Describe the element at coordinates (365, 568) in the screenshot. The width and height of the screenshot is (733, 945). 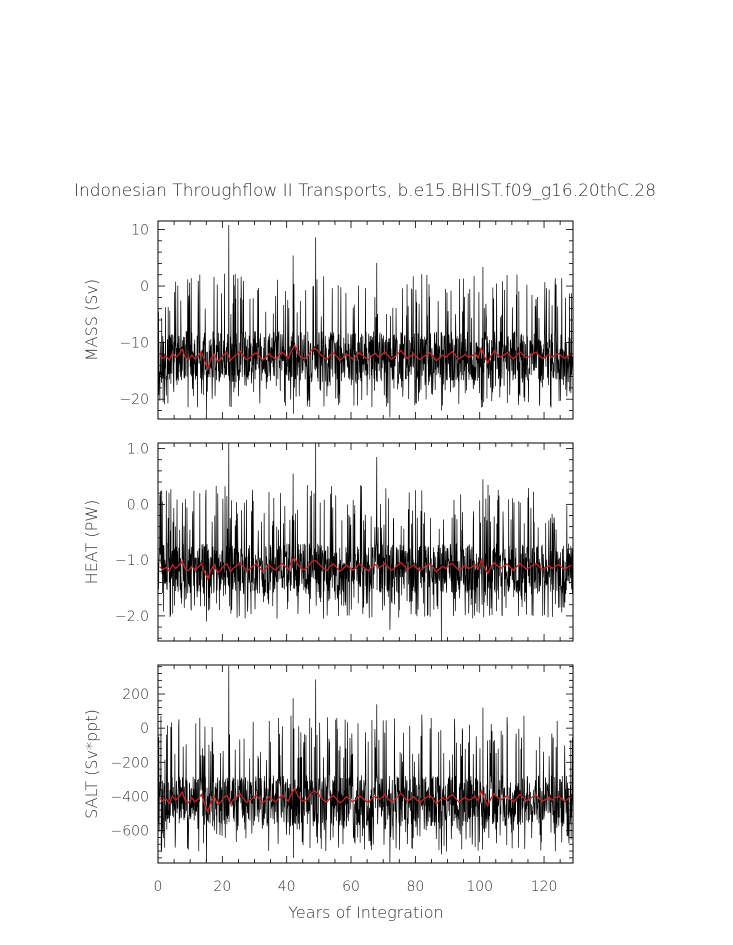
I see `heat-annual-mean-line` at that location.